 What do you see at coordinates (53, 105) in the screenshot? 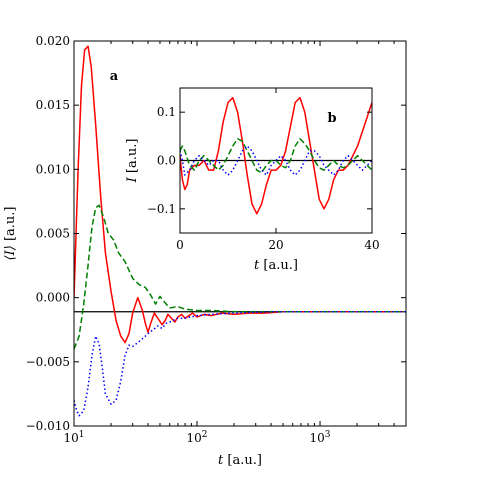
I see `y-tick-label: 0.015` at bounding box center [53, 105].